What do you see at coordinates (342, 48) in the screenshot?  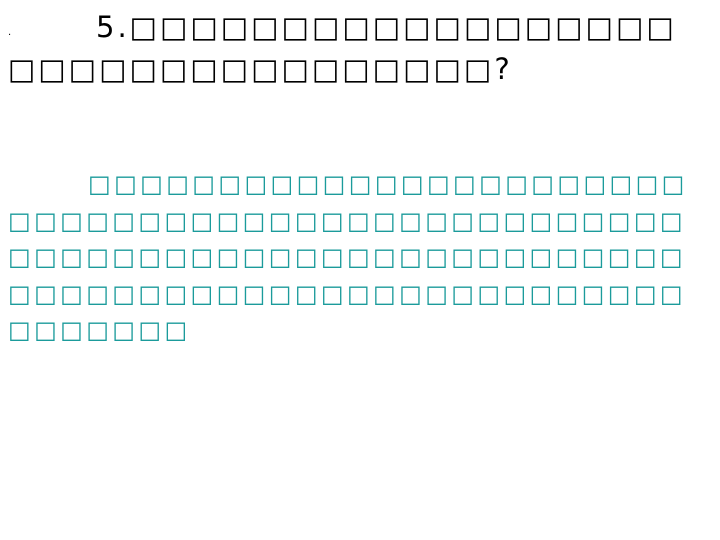 I see `question-text: 5.□□□□□□□□□□□□□□□□□□□□□□□□□□□□□□□□□□?` at bounding box center [342, 48].